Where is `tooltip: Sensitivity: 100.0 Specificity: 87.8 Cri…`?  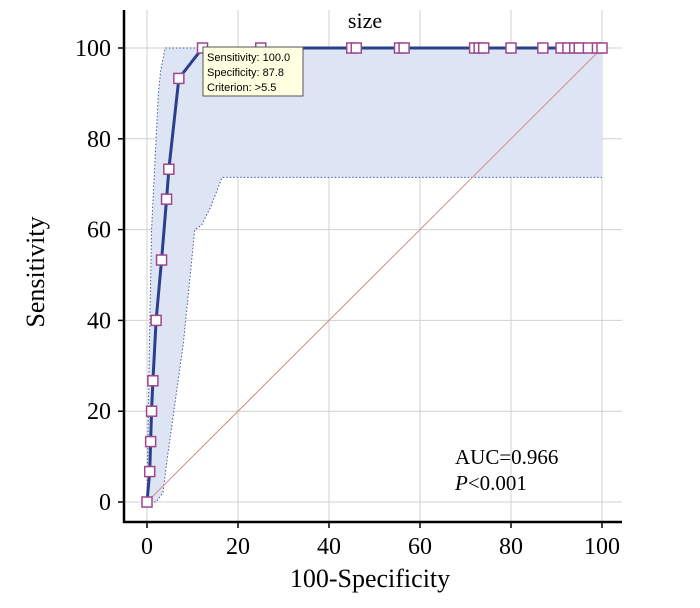 tooltip: Sensitivity: 100.0 Specificity: 87.8 Cri… is located at coordinates (253, 71).